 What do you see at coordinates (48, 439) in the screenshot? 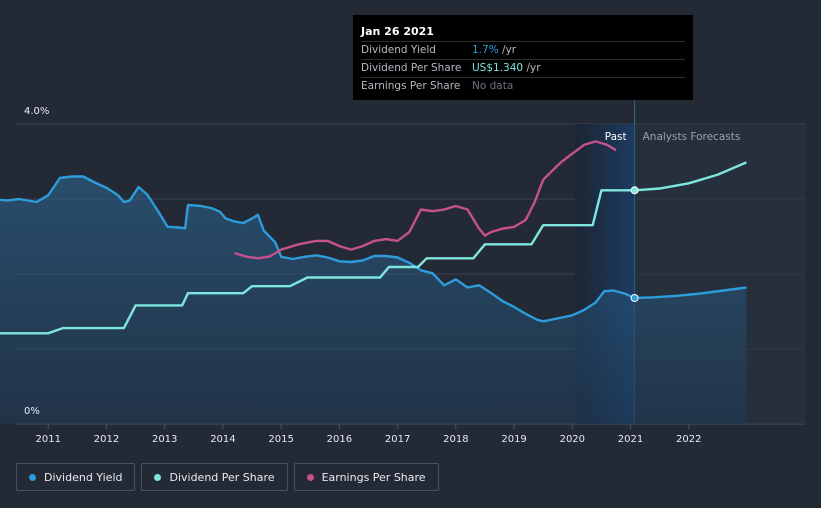
I see `x-tick-label: 2011` at bounding box center [48, 439].